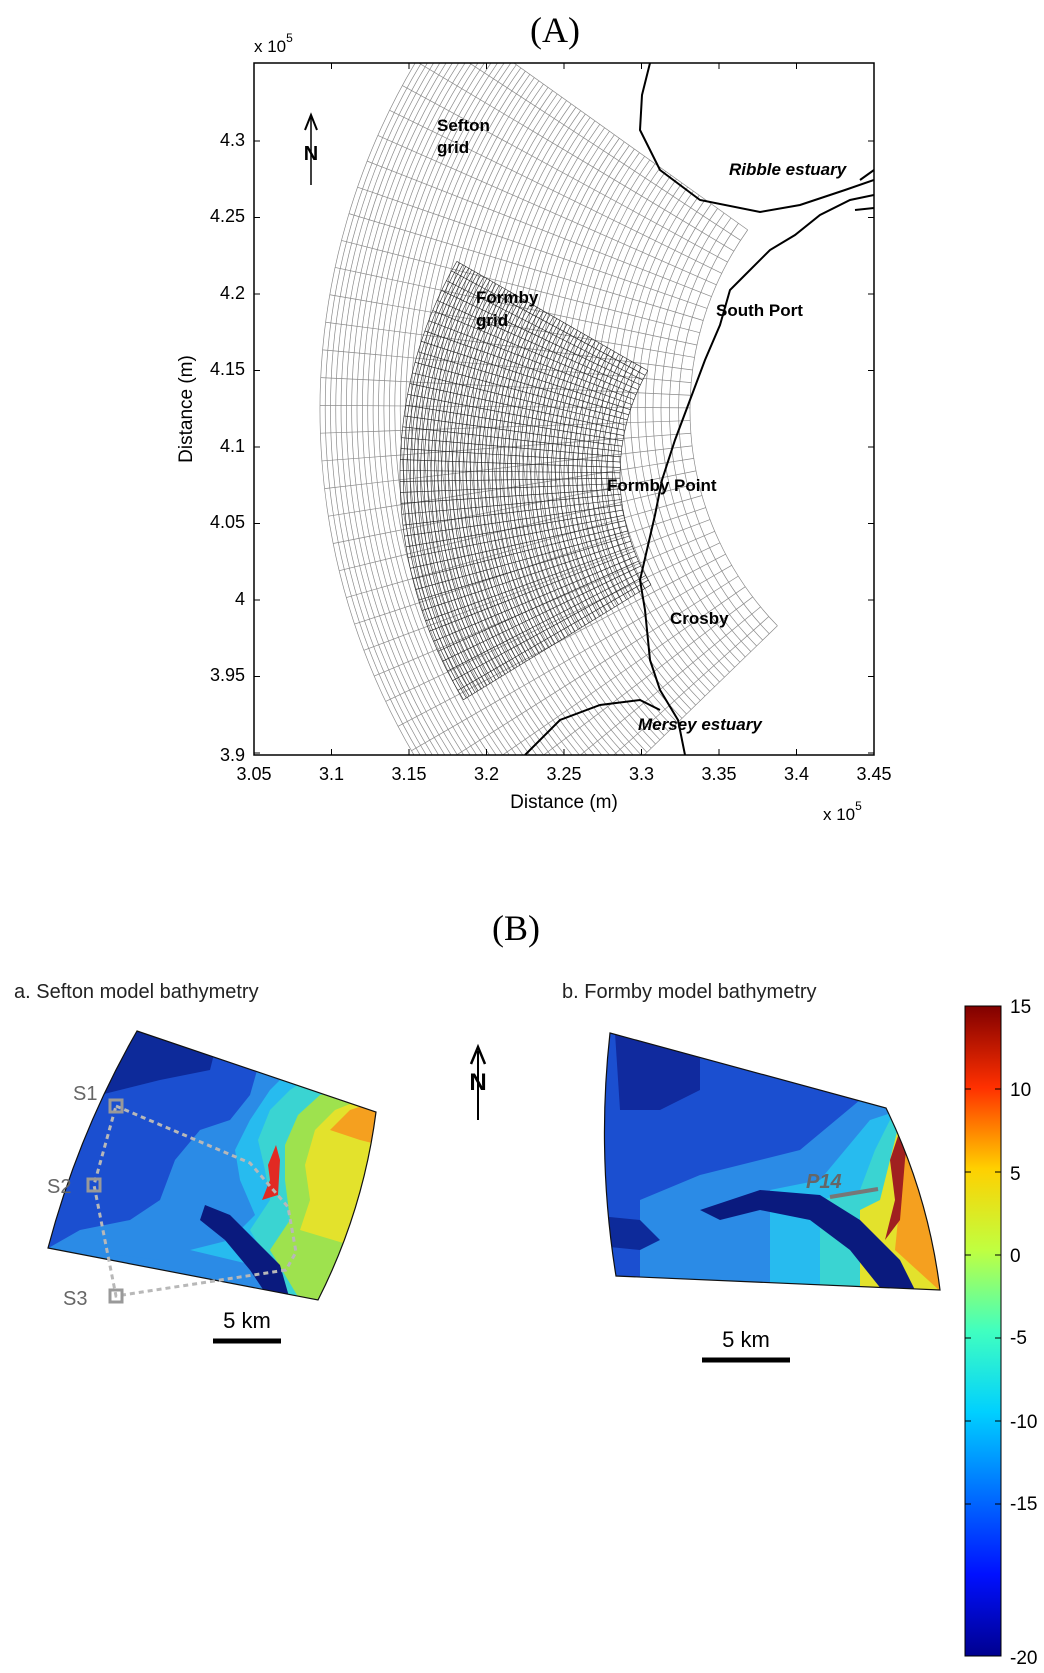 Image resolution: width=1044 pixels, height=1673 pixels. I want to click on colorbar-tick-label: 15, so click(1020, 1007).